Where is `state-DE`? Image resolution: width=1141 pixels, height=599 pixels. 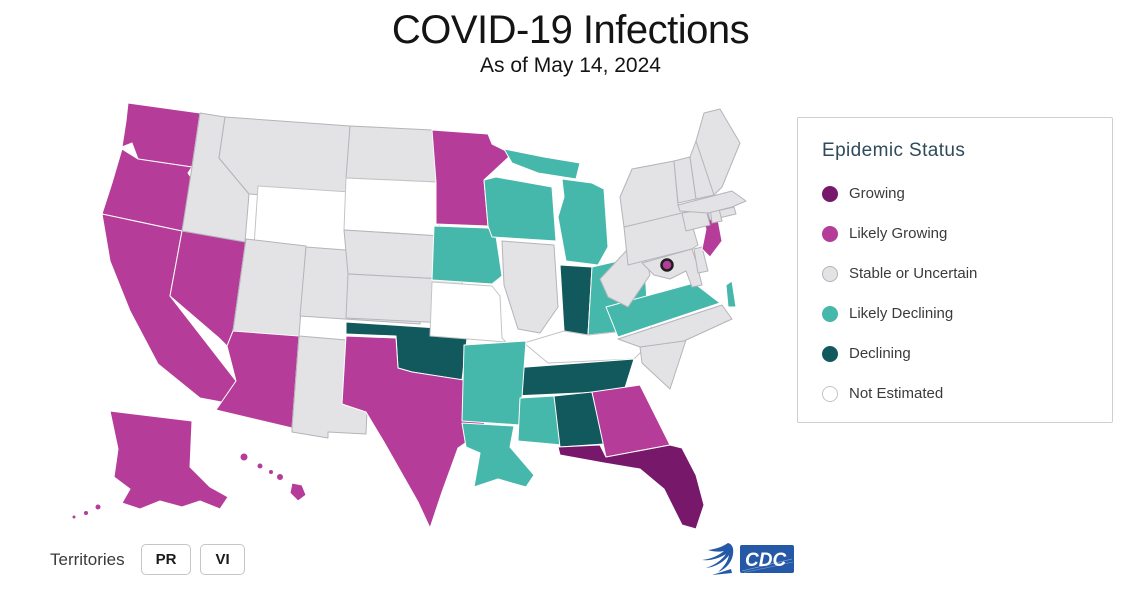
state-DE is located at coordinates (701, 260).